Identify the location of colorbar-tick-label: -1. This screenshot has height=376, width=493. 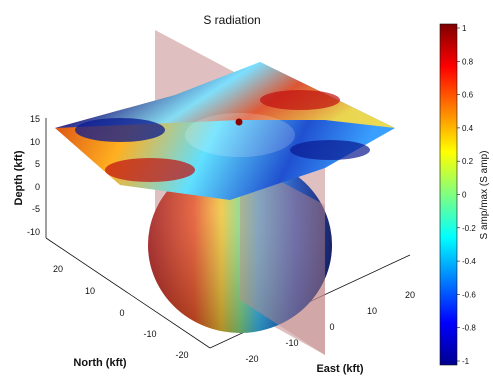
(466, 361).